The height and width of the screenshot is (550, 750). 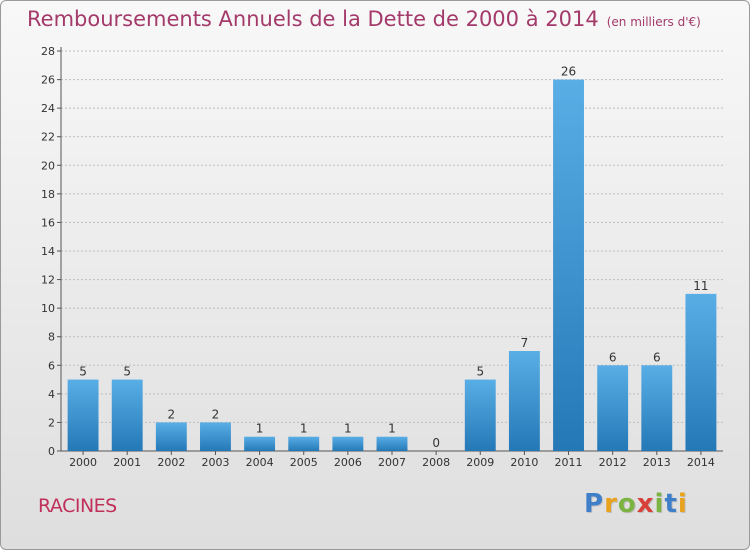 What do you see at coordinates (525, 343) in the screenshot?
I see `data-label: 7` at bounding box center [525, 343].